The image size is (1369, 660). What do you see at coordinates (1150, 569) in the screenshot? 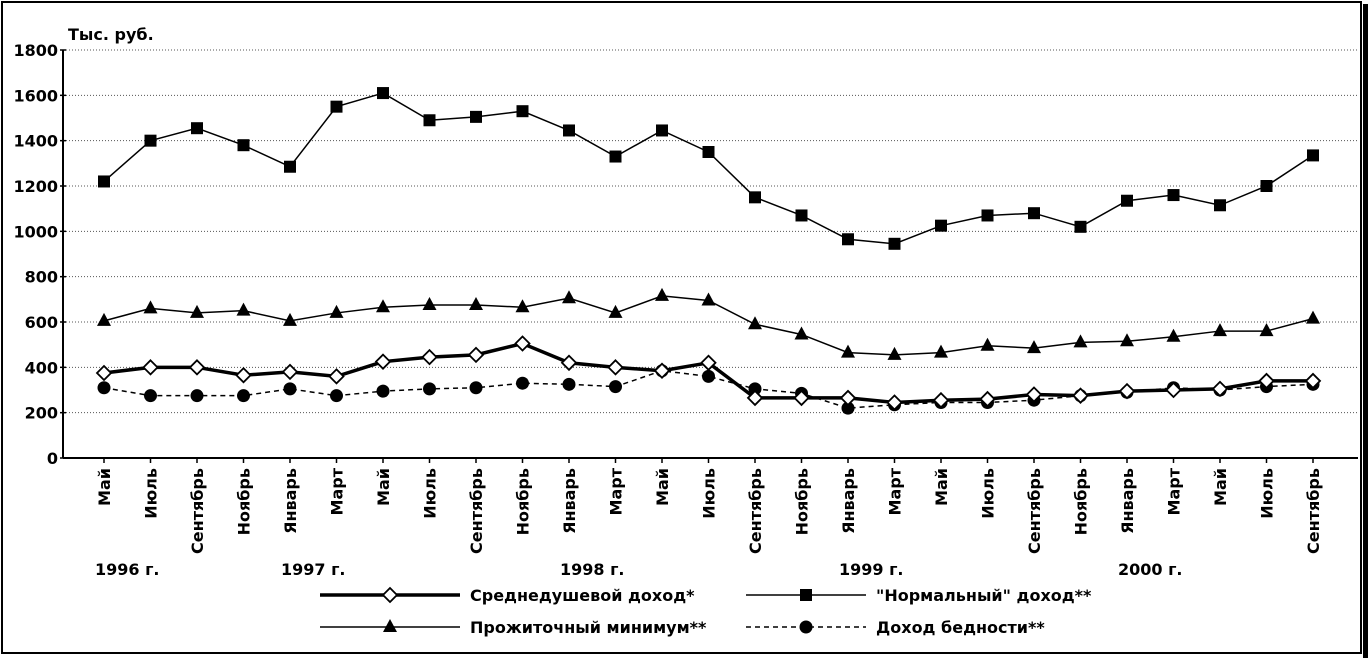
I see `year-label: 2000 г.` at bounding box center [1150, 569].